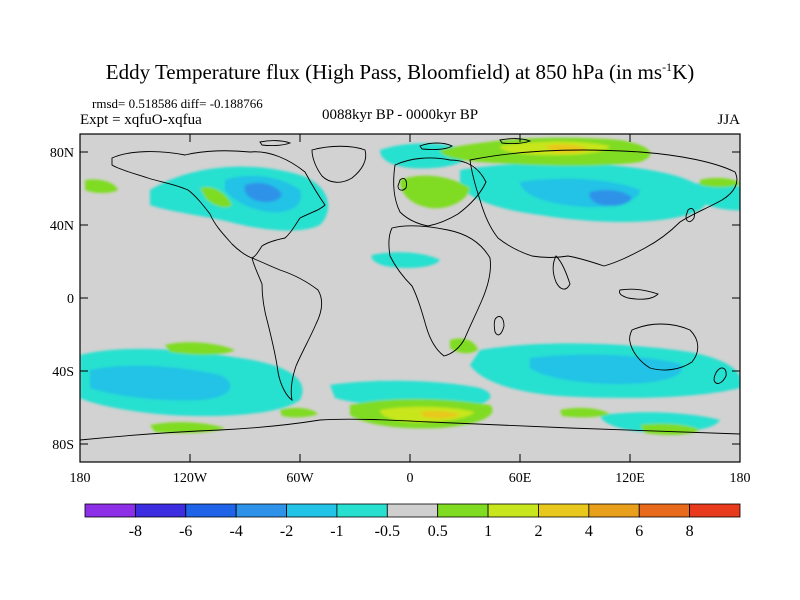 The image size is (800, 600). What do you see at coordinates (520, 478) in the screenshot?
I see `lon-tick-label: 60E` at bounding box center [520, 478].